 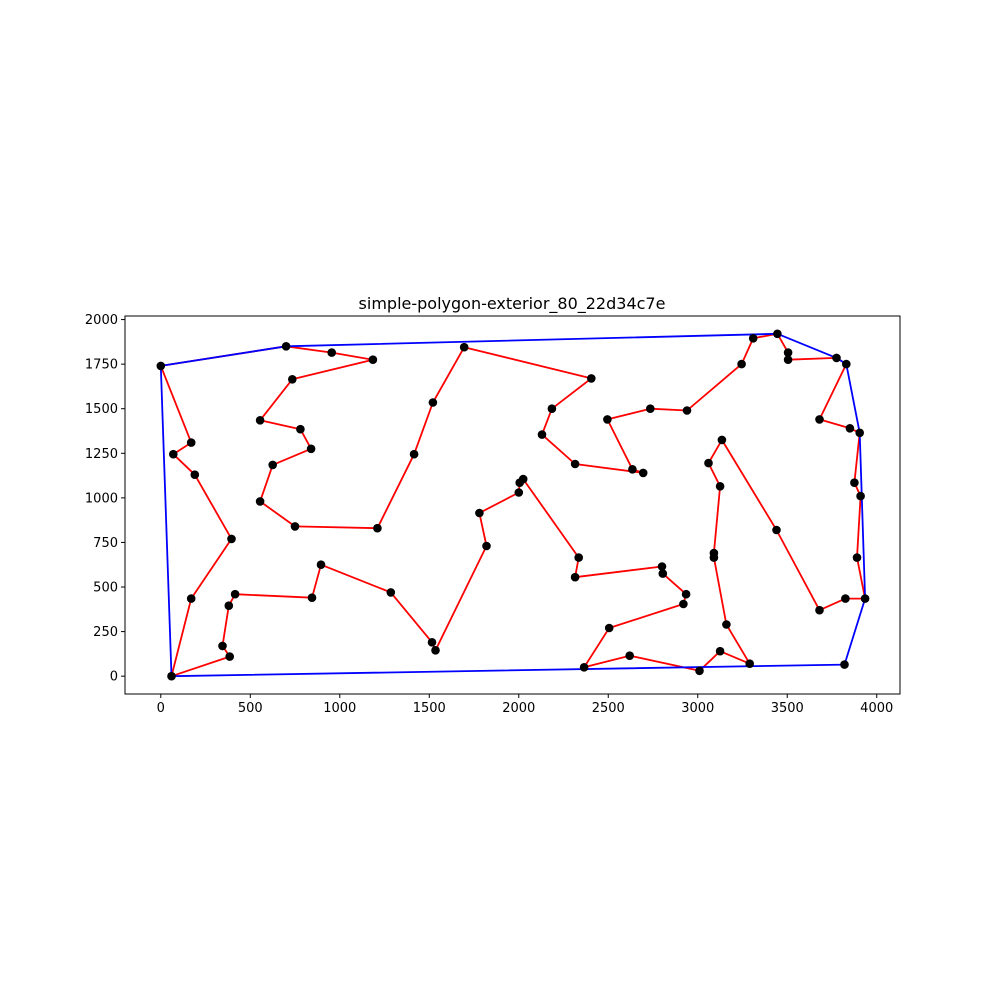 I want to click on chart-title: simple-polygon-exterior_80_22d34c7e, so click(x=512, y=304).